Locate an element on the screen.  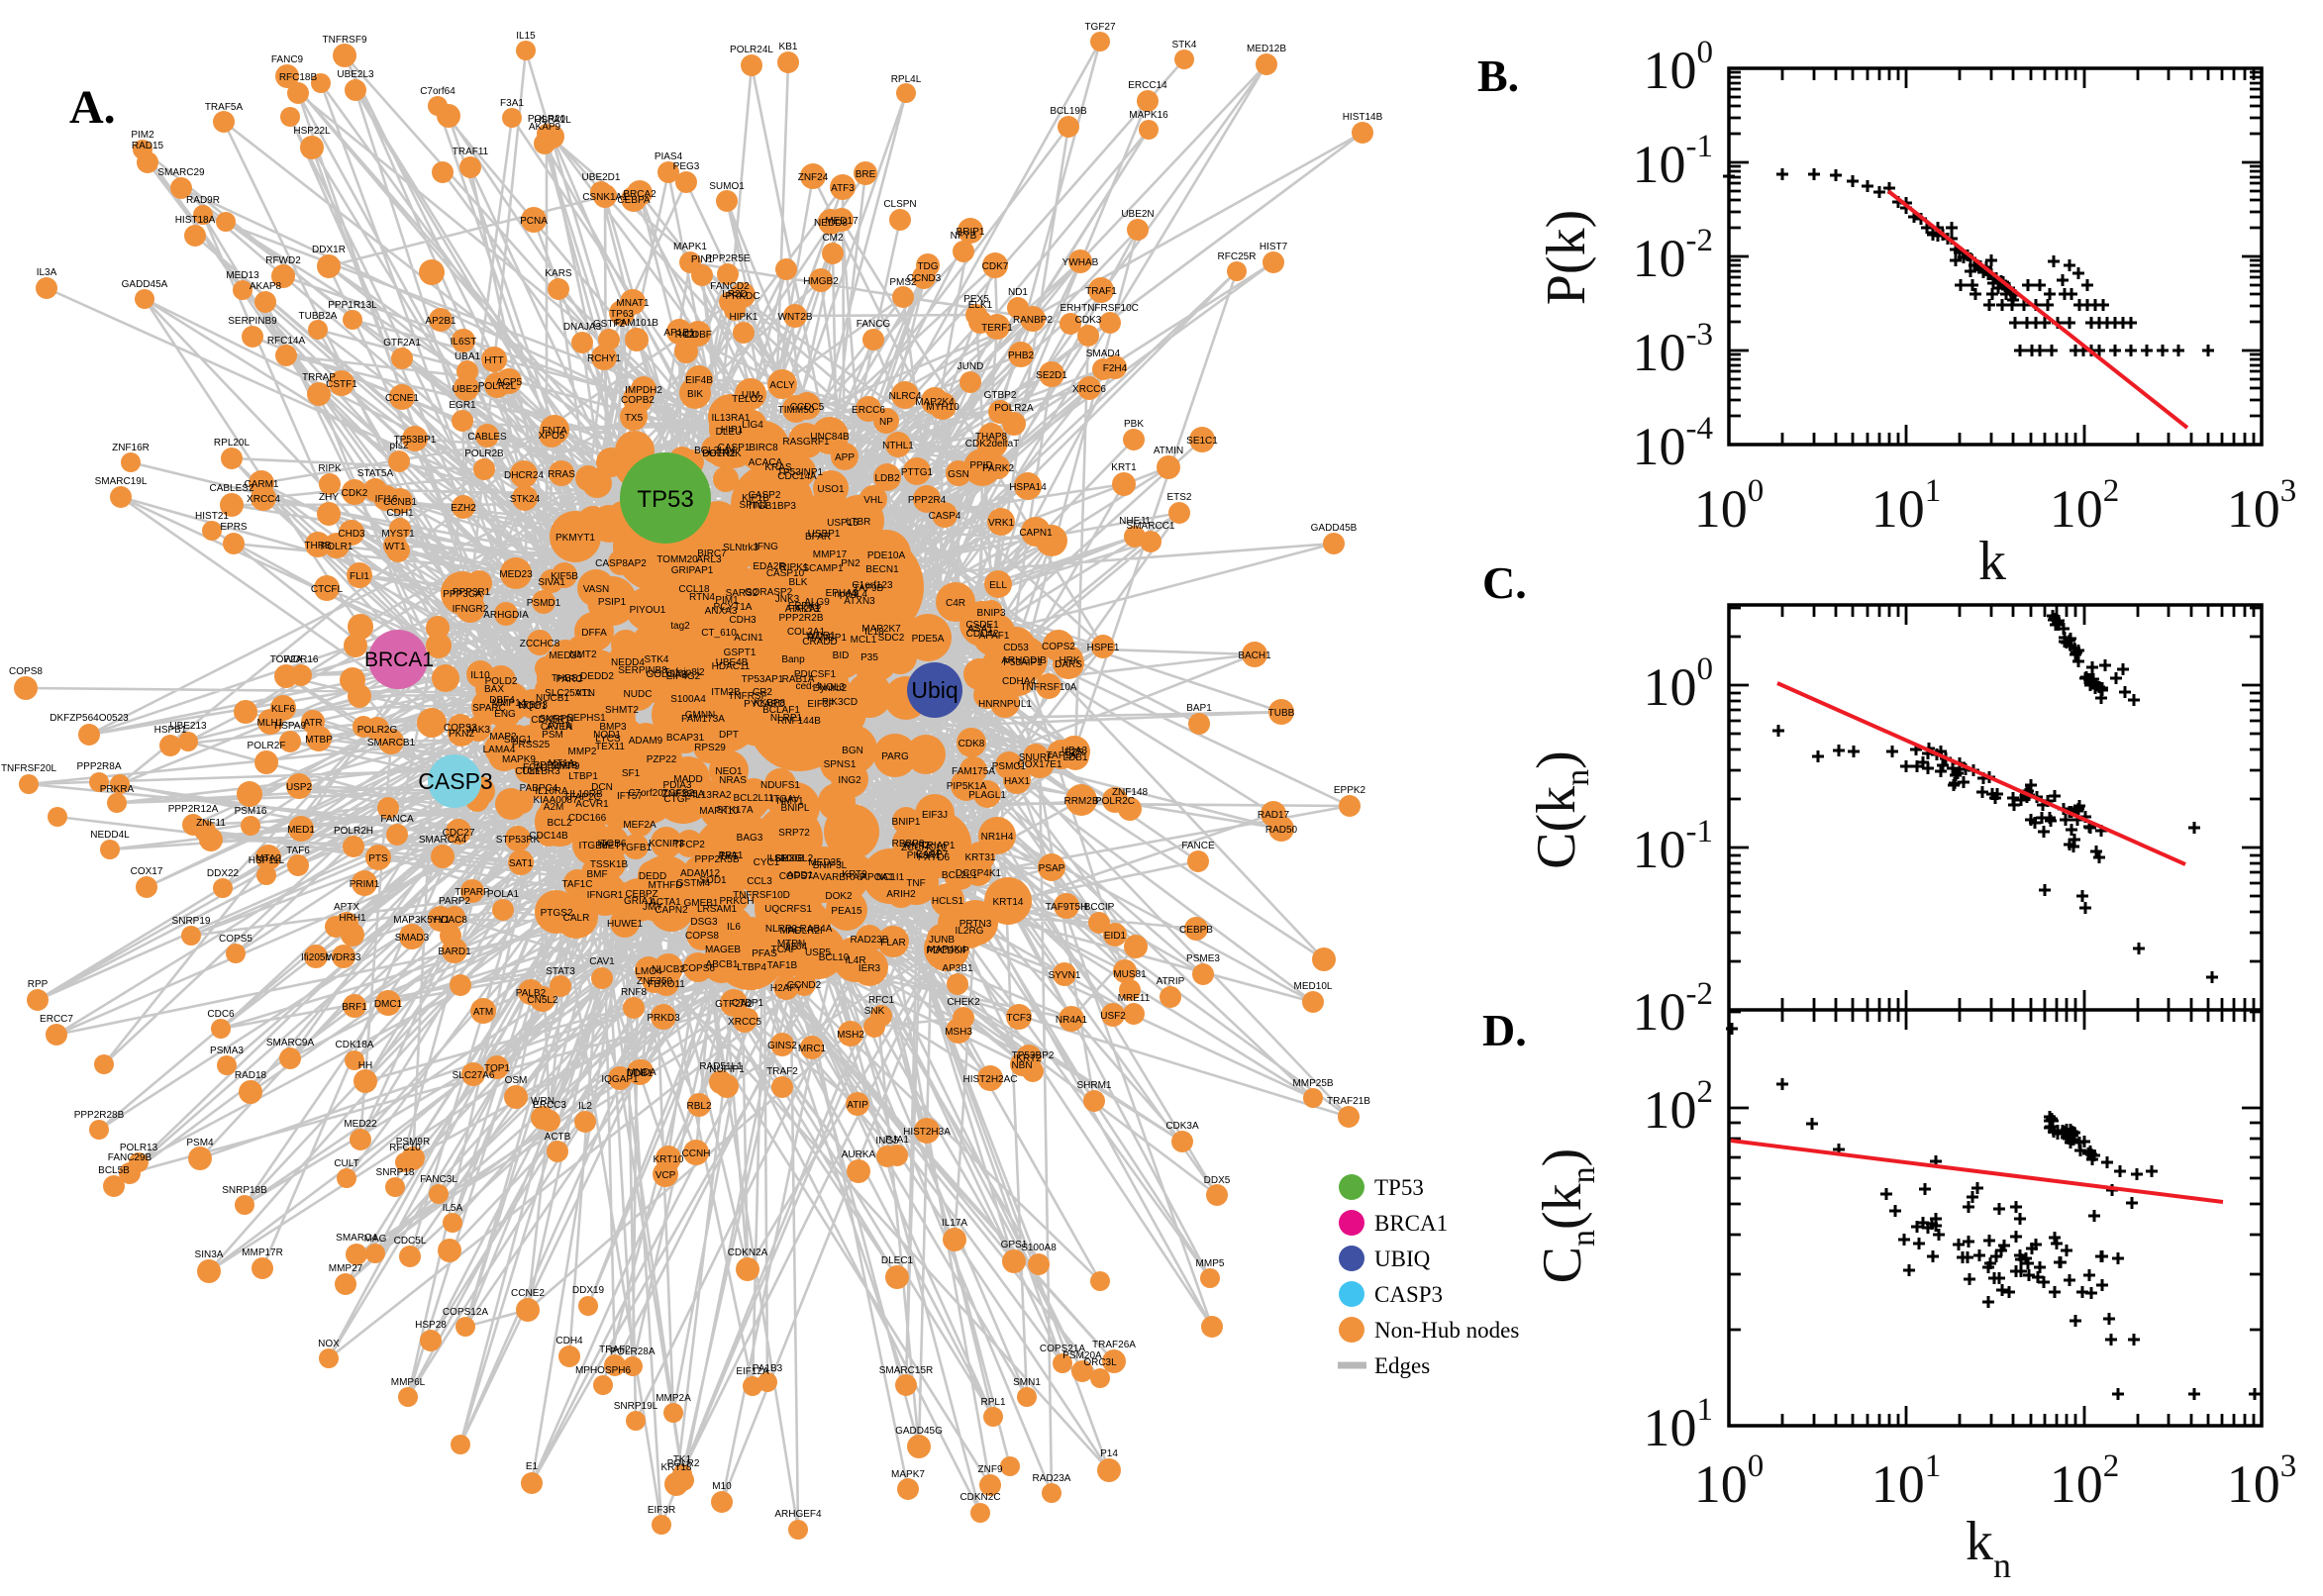
svg-text: RPP is located at coordinates (39, 984).